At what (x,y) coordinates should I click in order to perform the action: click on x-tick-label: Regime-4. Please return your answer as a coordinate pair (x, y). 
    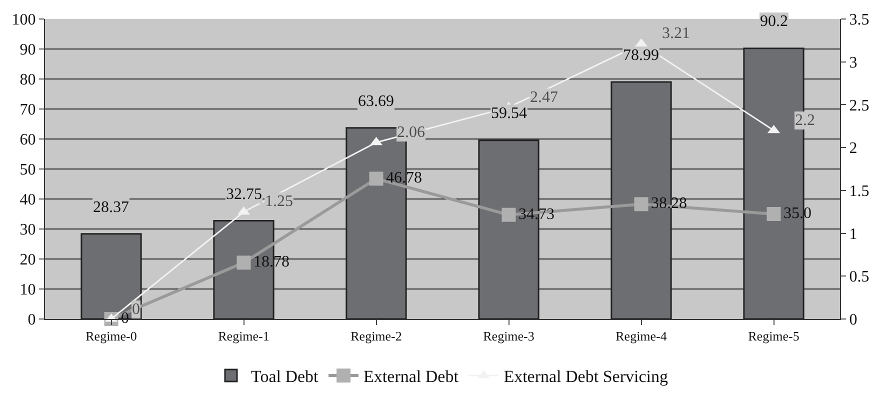
    Looking at the image, I should click on (642, 336).